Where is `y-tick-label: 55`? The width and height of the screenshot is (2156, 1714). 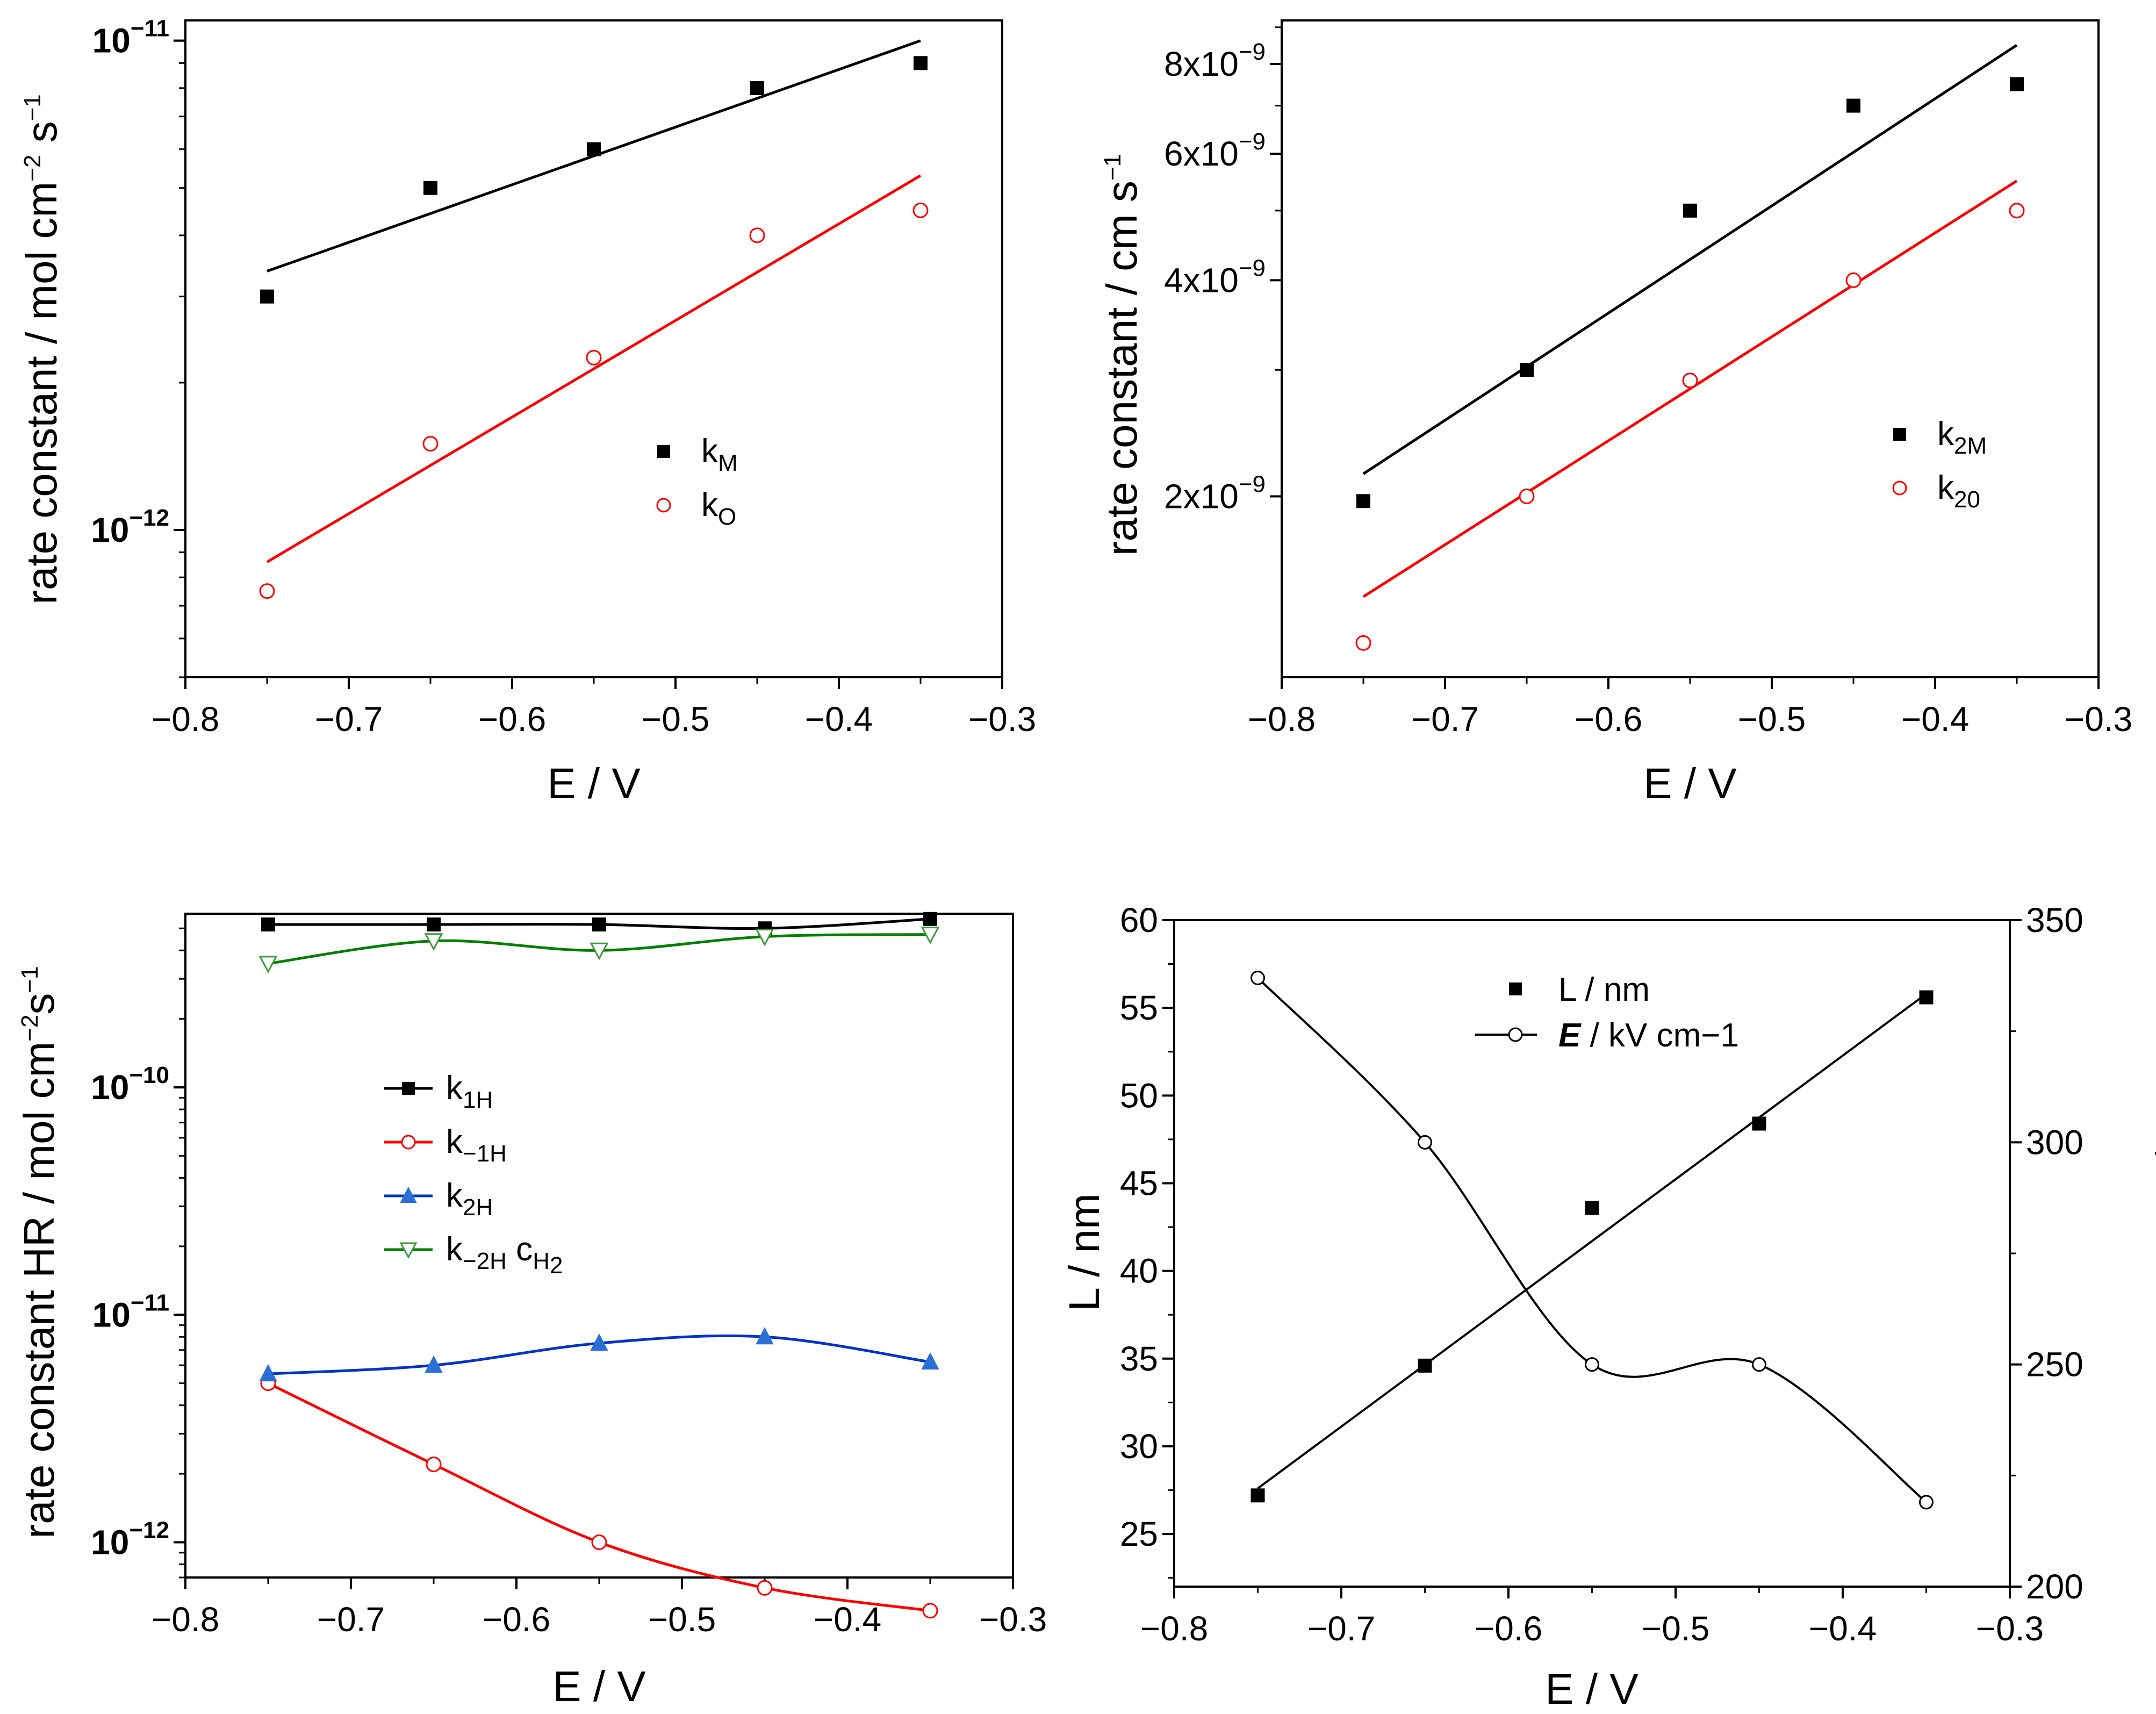
y-tick-label: 55 is located at coordinates (1139, 1008).